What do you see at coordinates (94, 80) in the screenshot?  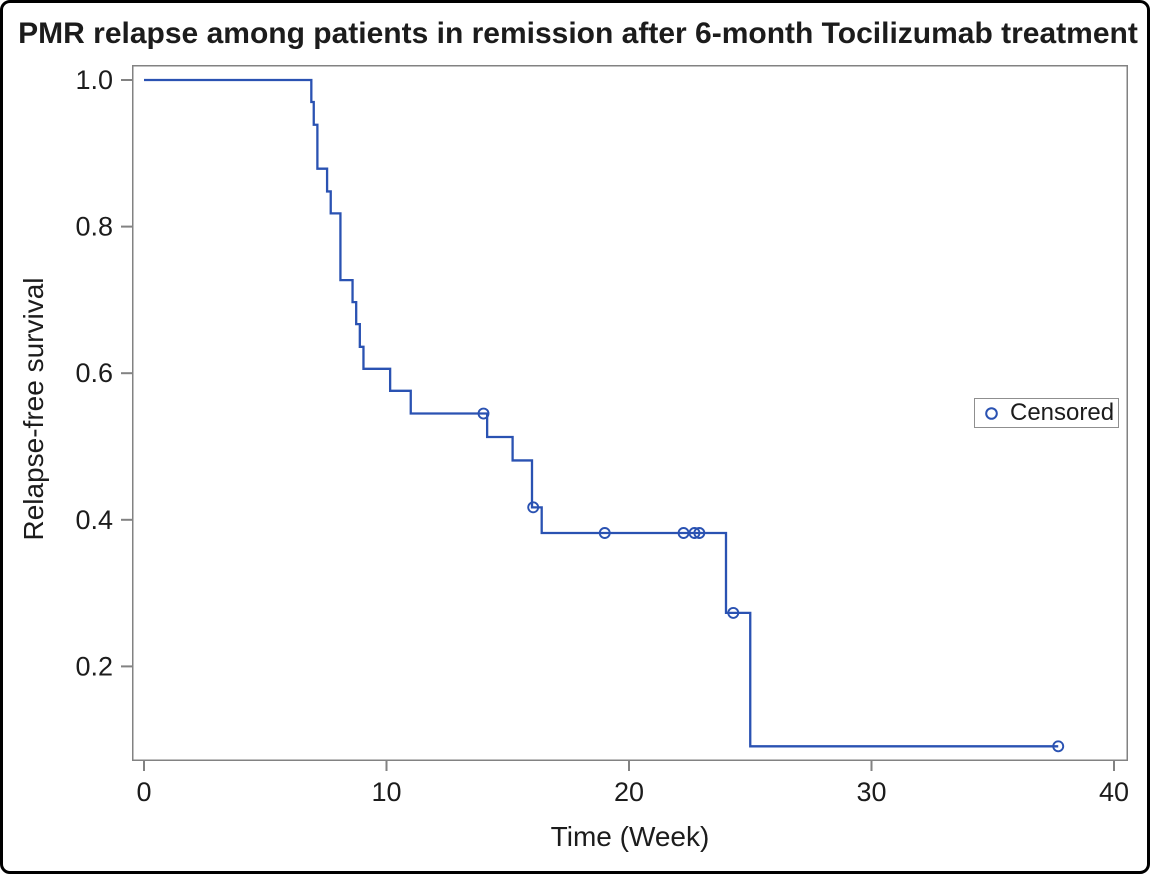 I see `y-tick-label: 1.0` at bounding box center [94, 80].